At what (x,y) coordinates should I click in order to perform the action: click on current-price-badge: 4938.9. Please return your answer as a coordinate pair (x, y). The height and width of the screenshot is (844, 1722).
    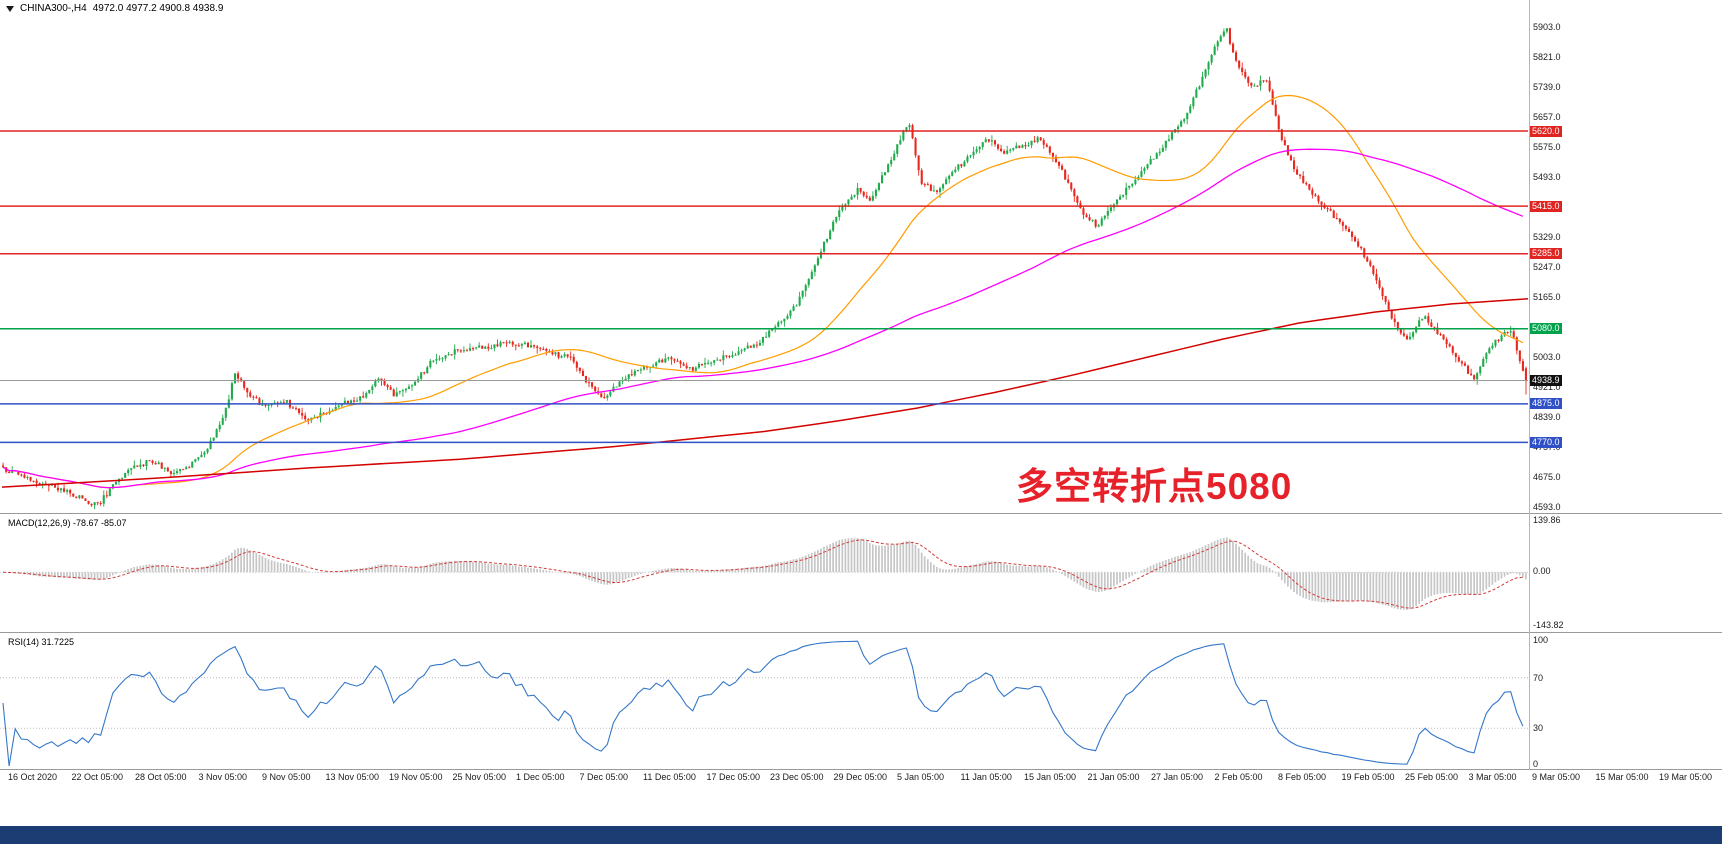
    Looking at the image, I should click on (1546, 380).